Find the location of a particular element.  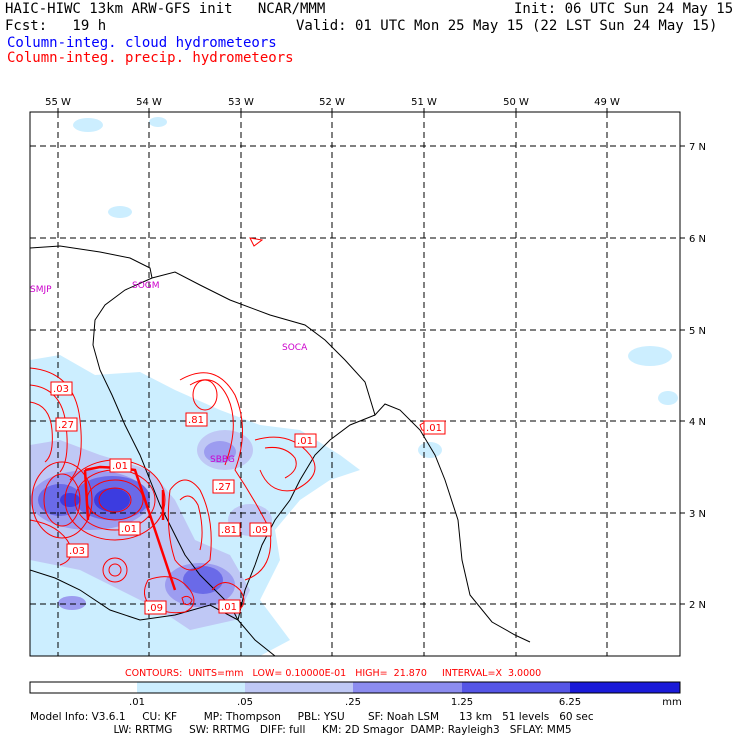

lat-label: 3 N is located at coordinates (697, 514).